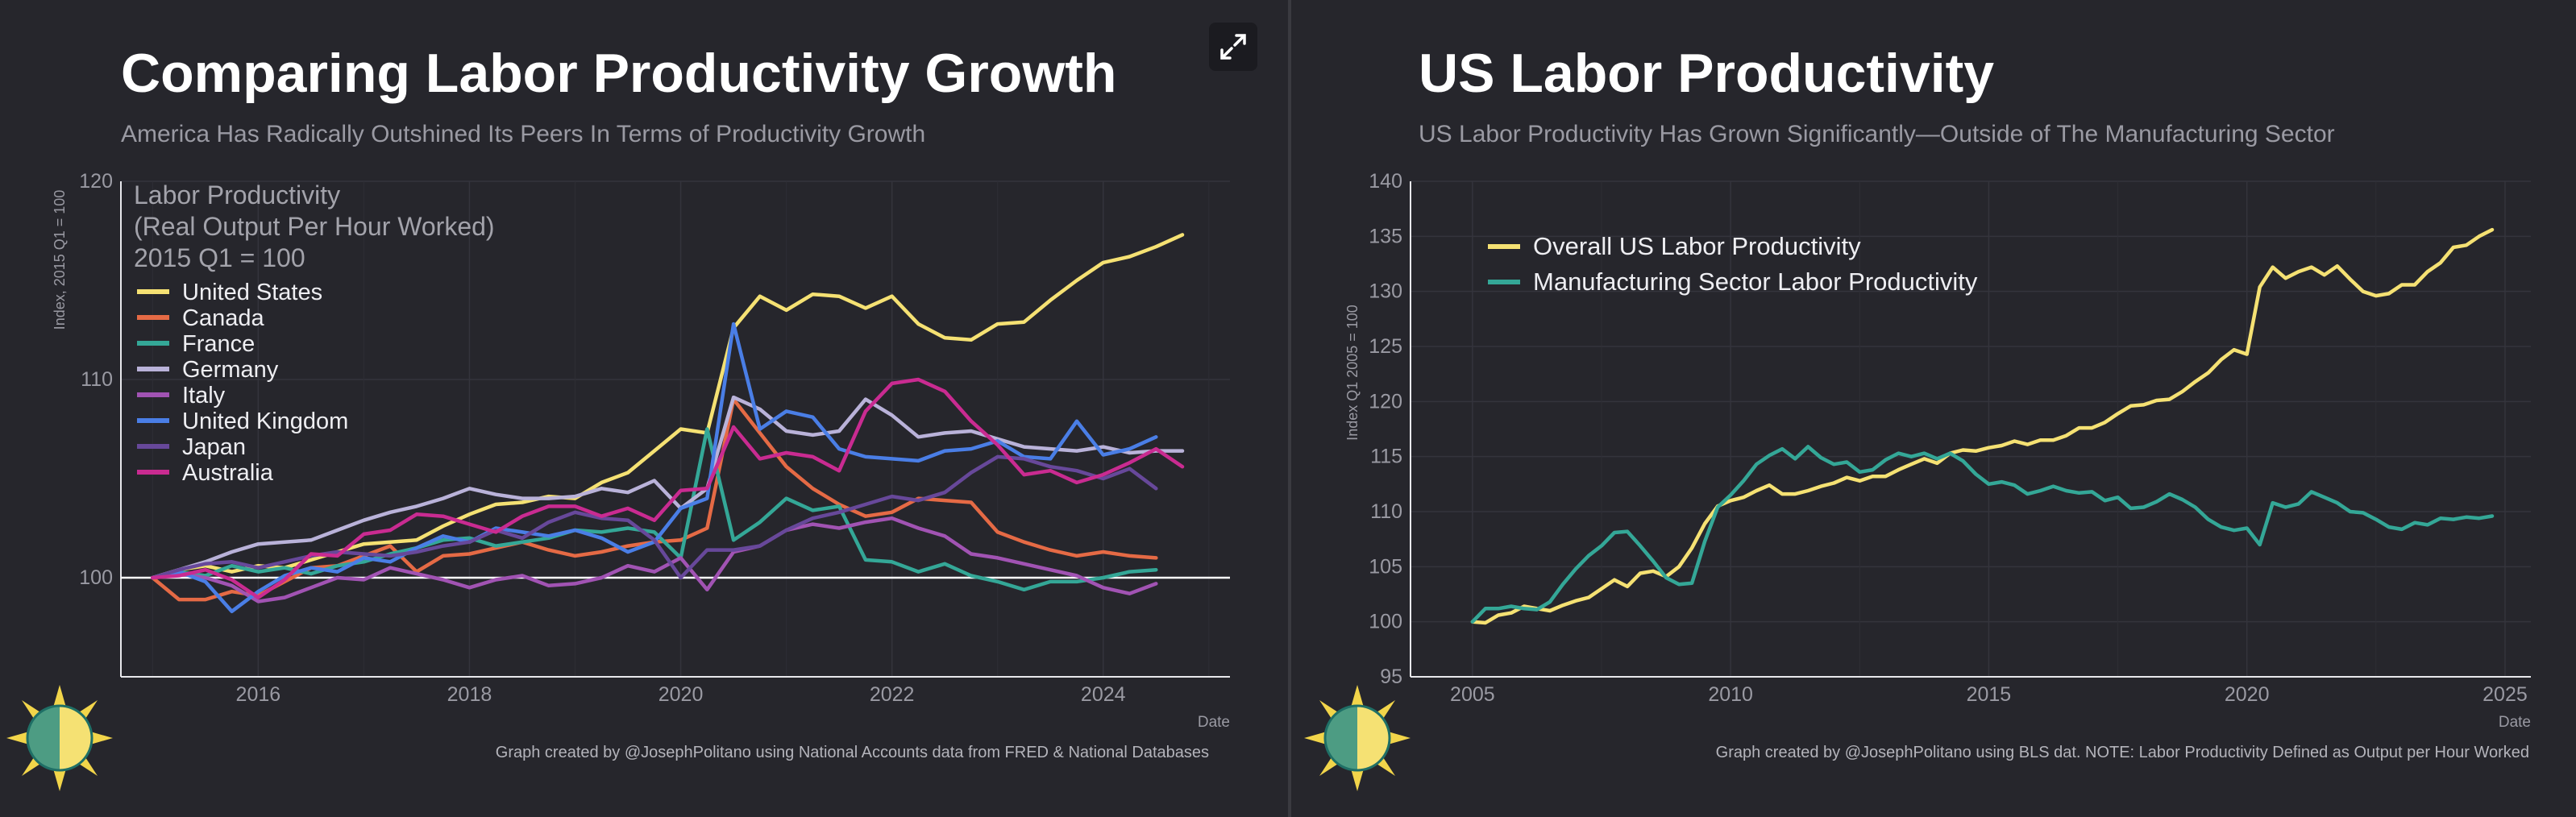  I want to click on y-tick-label: 115, so click(1386, 457).